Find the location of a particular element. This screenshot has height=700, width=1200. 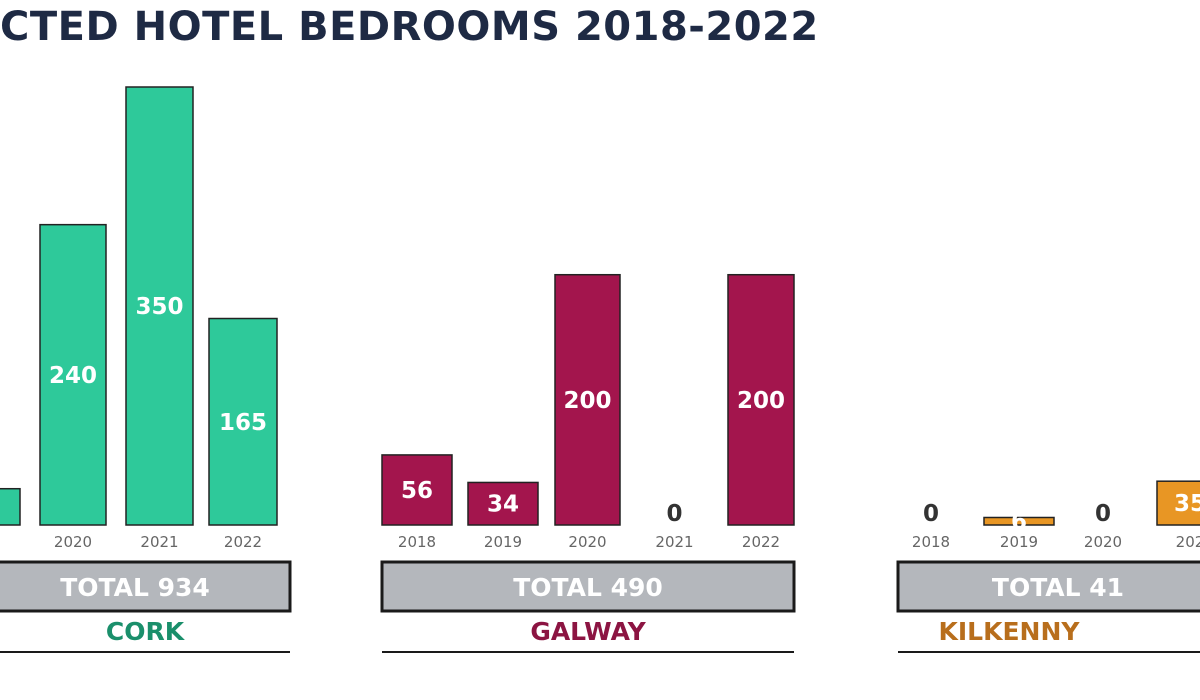

galway-year-label-2020: 2020 is located at coordinates (587, 542).